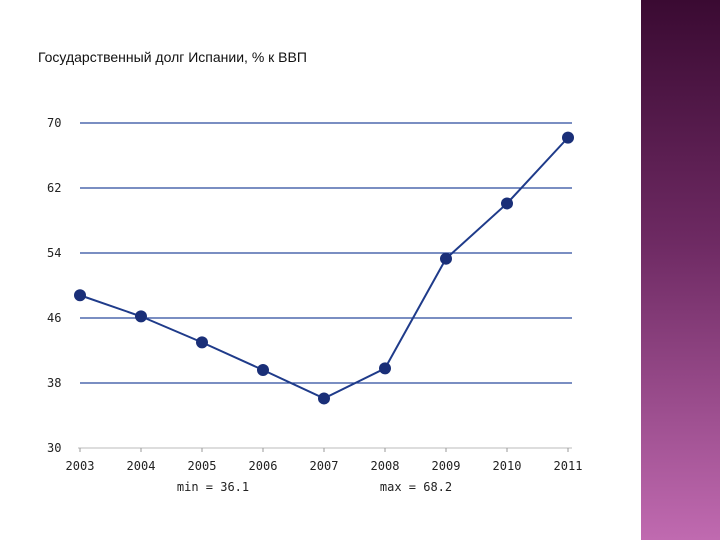  I want to click on x-tick-label: 2007, so click(324, 466).